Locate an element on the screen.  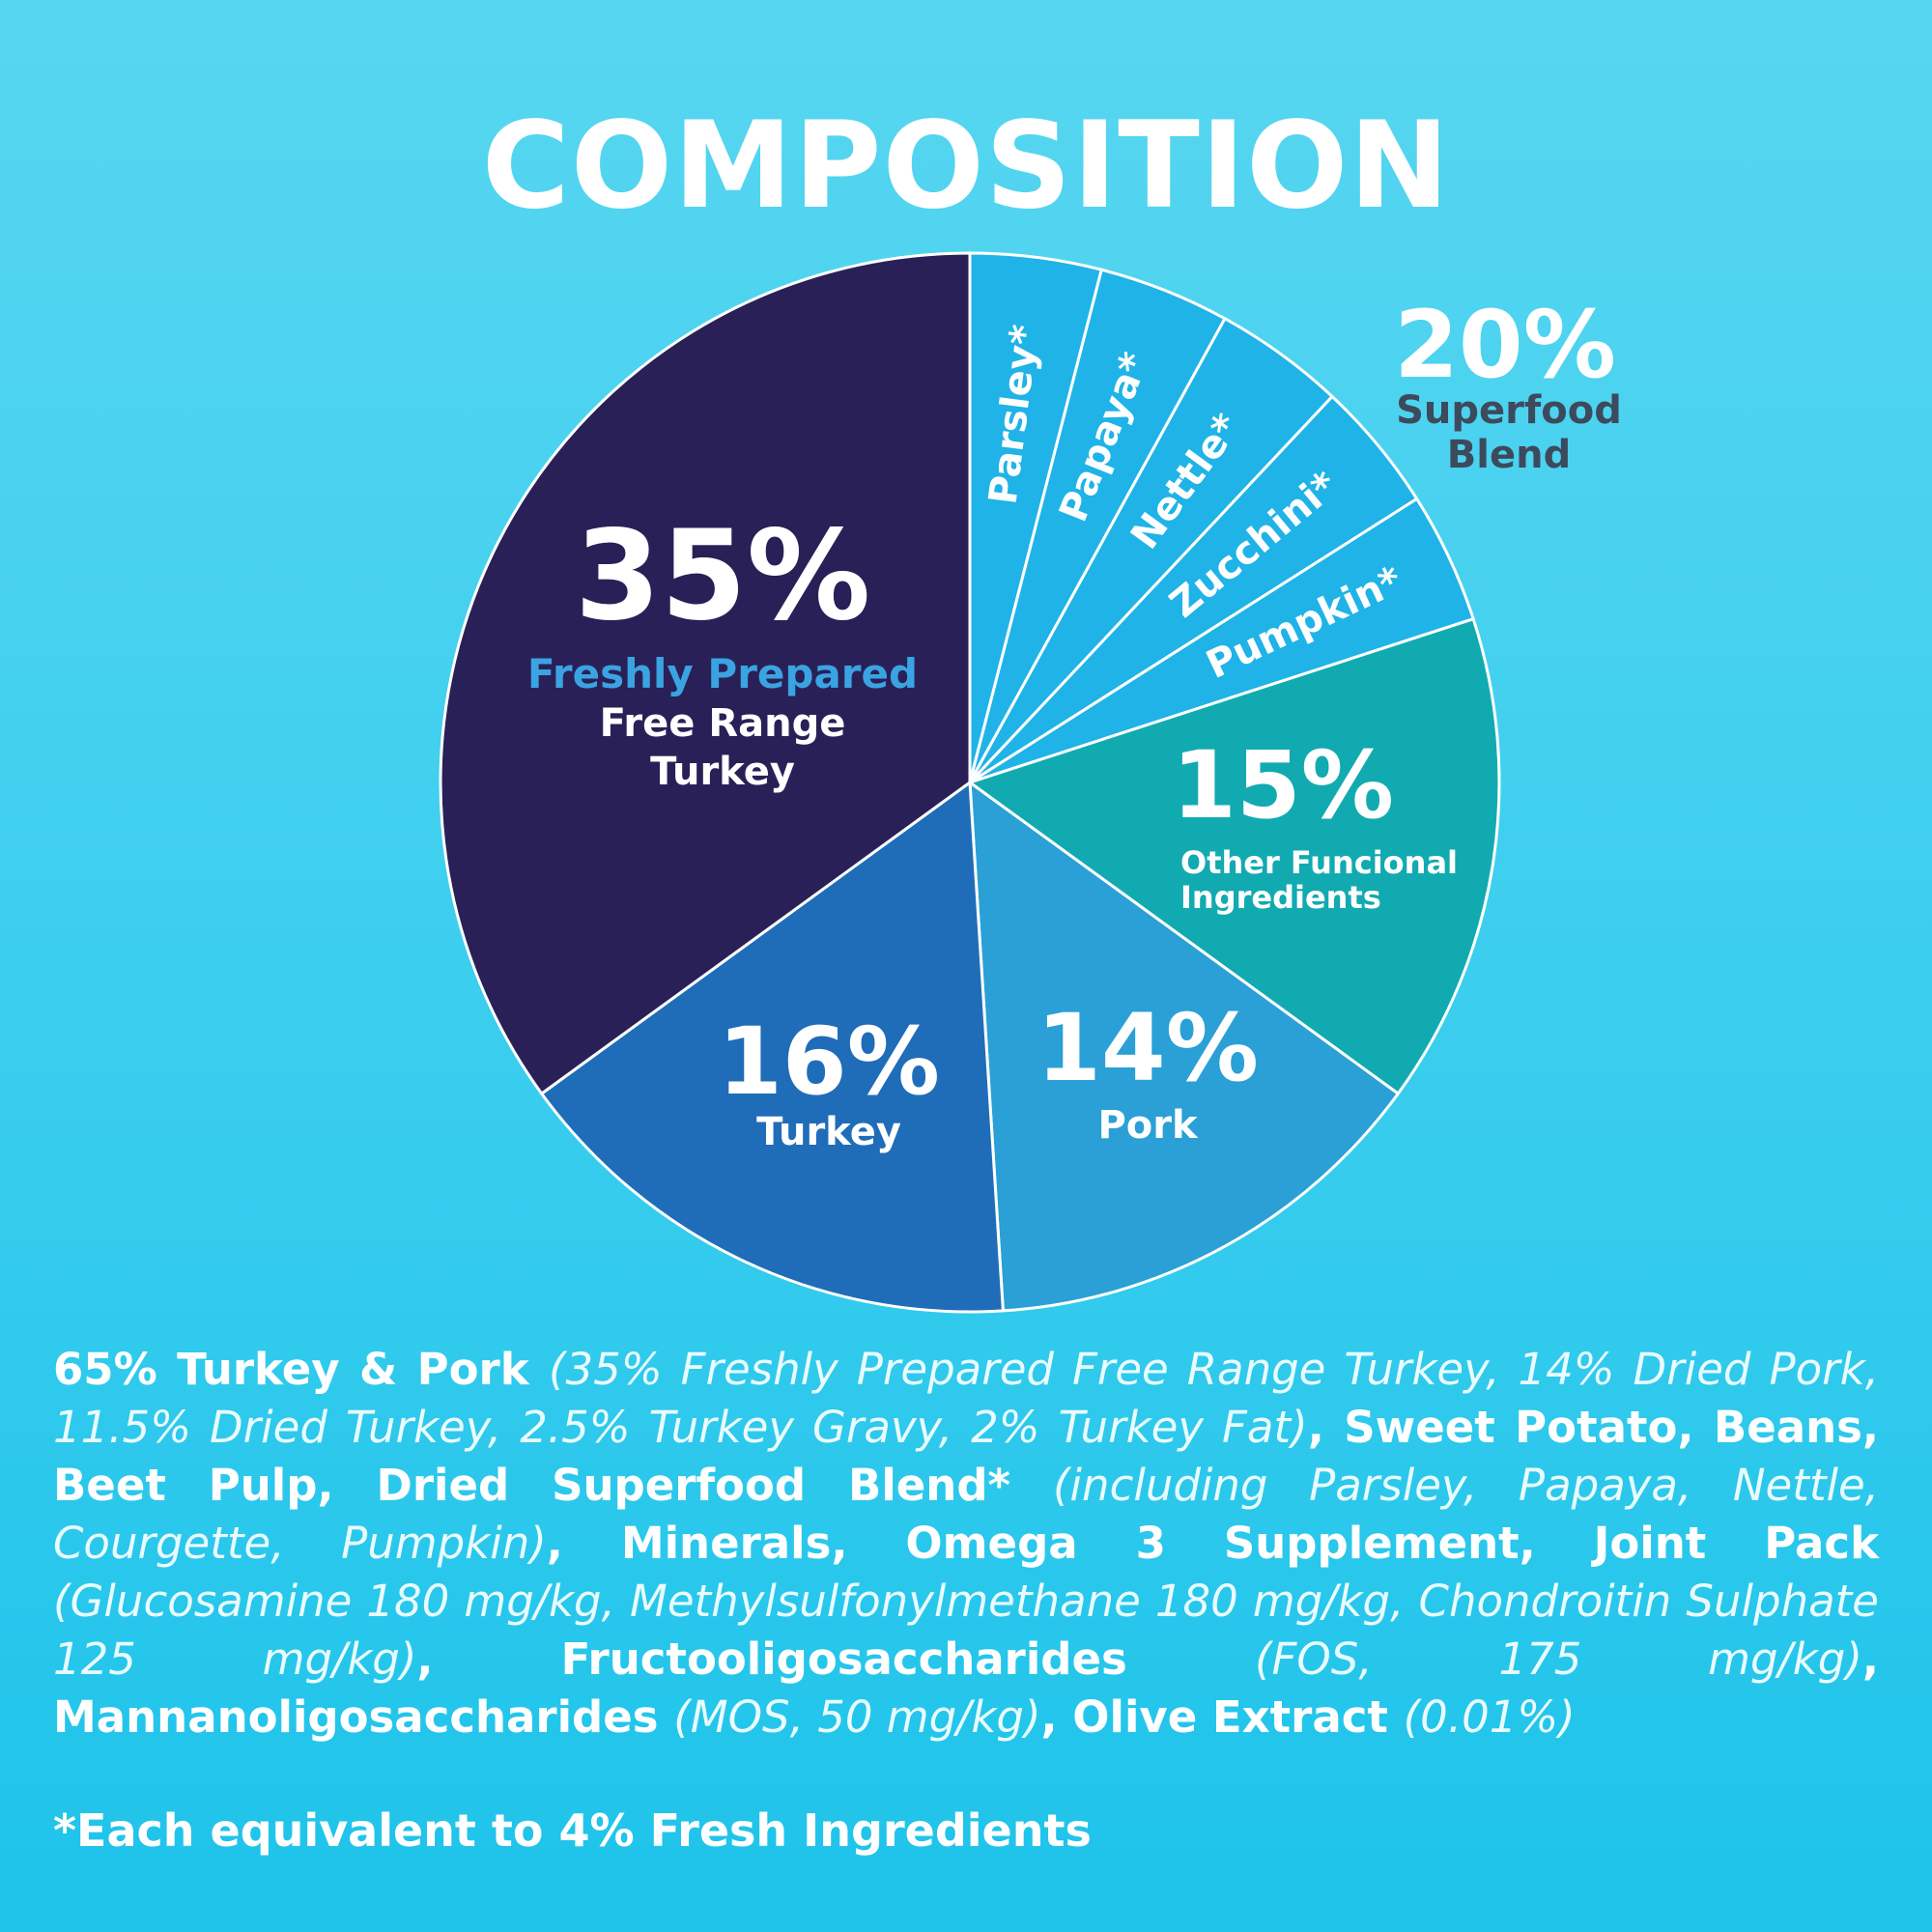
superfood-percent: 20% is located at coordinates (1505, 345).